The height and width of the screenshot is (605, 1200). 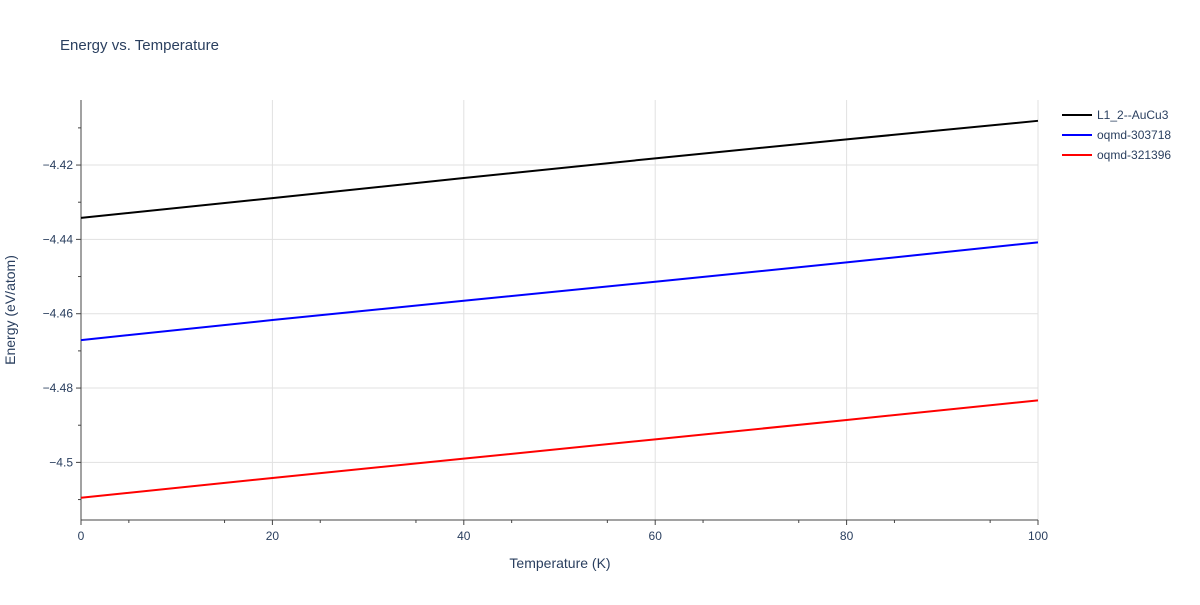 I want to click on y-tick-label: −4.44, so click(x=58, y=239).